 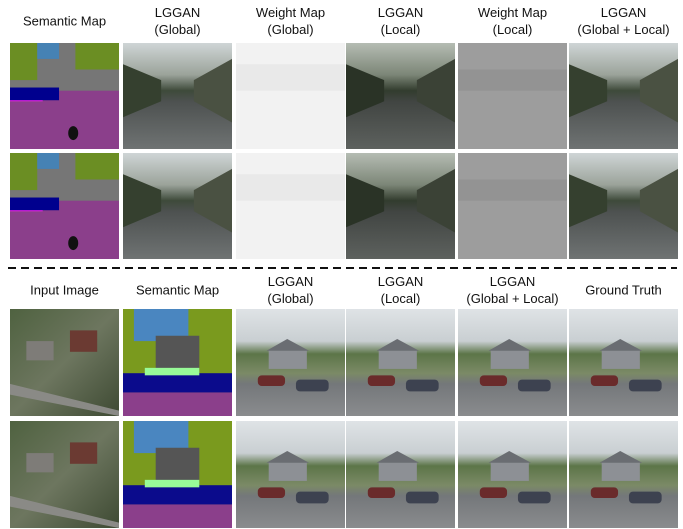 I want to click on column-header: Ground Truth, so click(x=623, y=289).